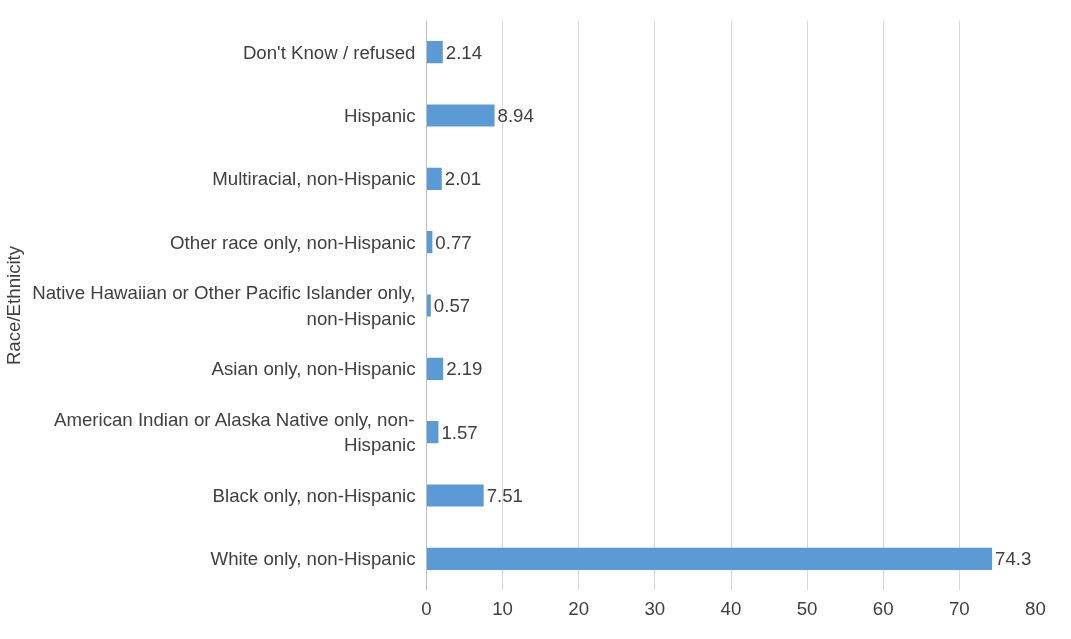 This screenshot has height=639, width=1071. What do you see at coordinates (379, 115) in the screenshot?
I see `y-tick-label: Hispanic` at bounding box center [379, 115].